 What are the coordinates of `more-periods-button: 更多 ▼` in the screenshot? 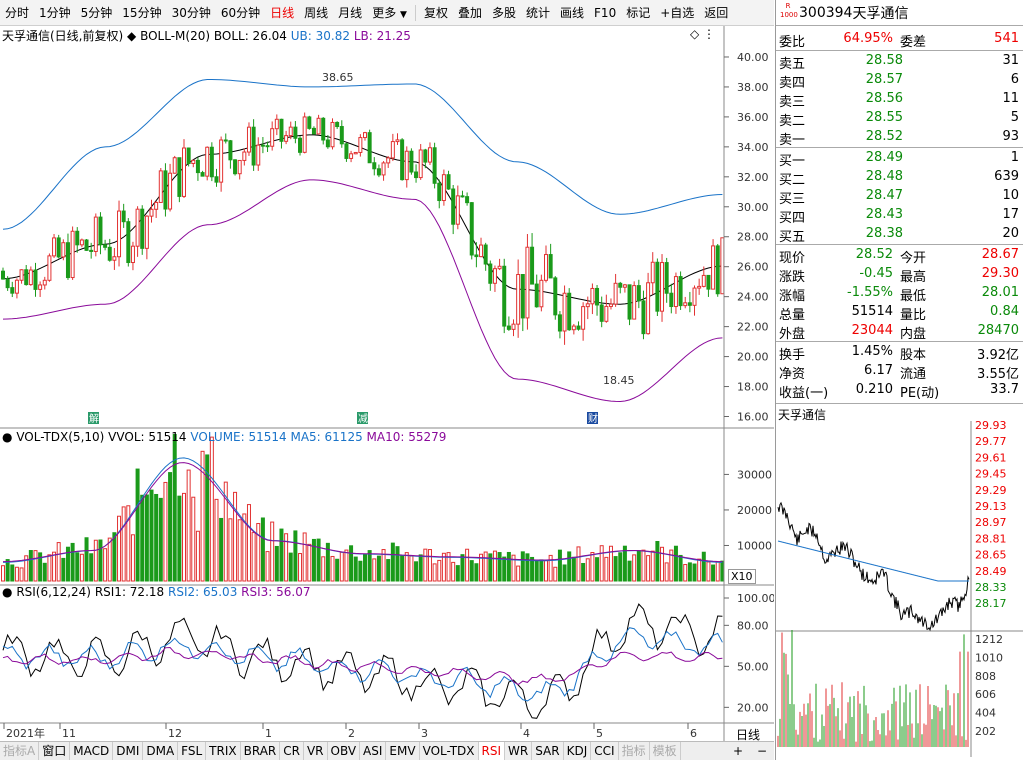 It's located at (389, 13).